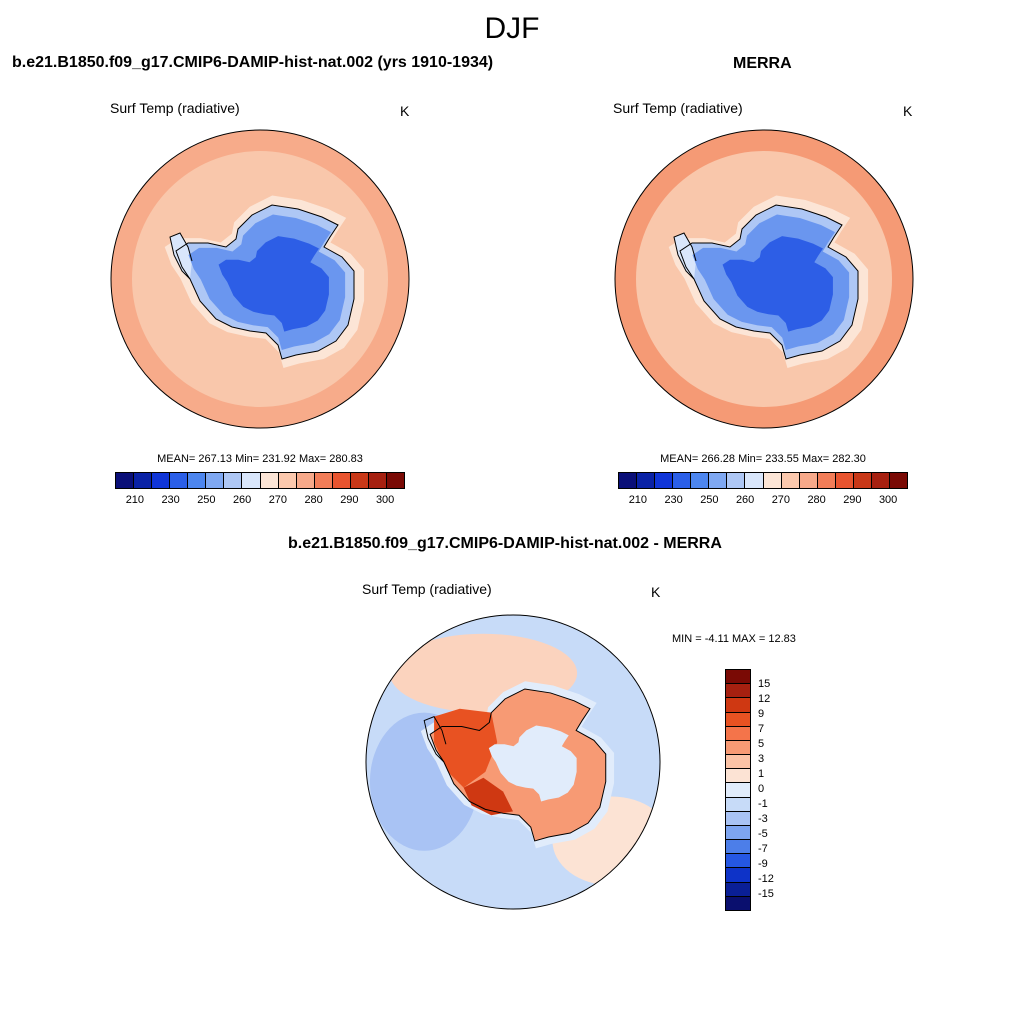  What do you see at coordinates (761, 774) in the screenshot?
I see `colorbar-tick-label: 1` at bounding box center [761, 774].